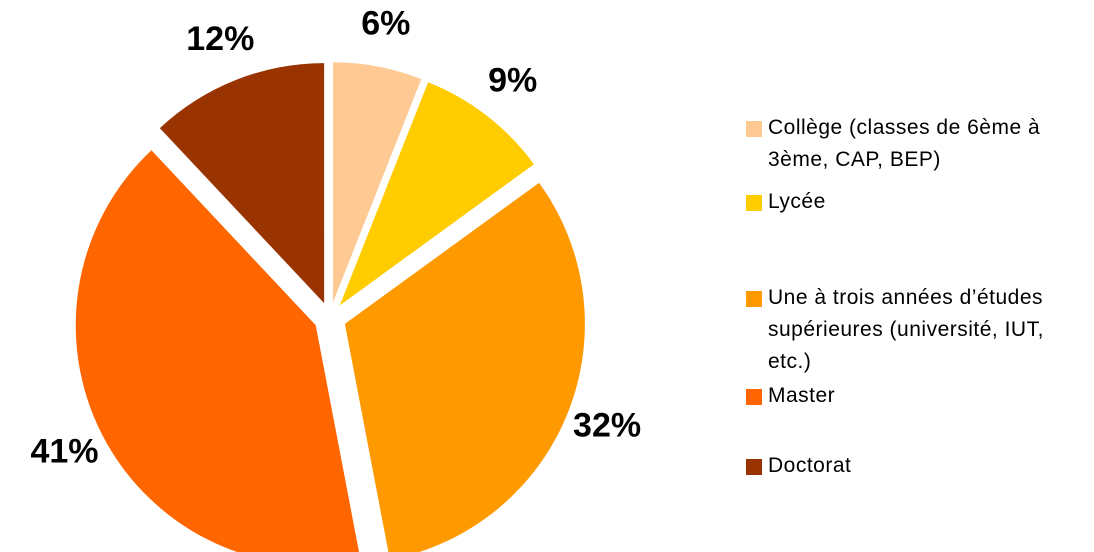  Describe the element at coordinates (220, 39) in the screenshot. I see `data-label: 12%` at that location.